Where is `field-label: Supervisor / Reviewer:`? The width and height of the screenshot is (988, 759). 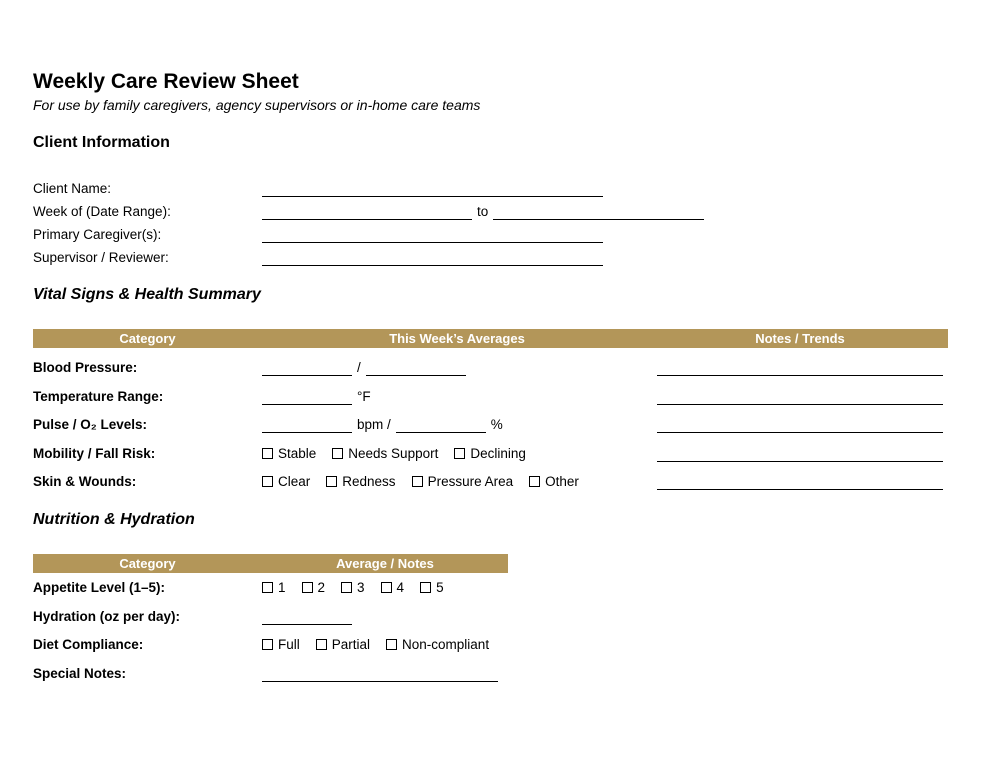
field-label: Supervisor / Reviewer: is located at coordinates (101, 257).